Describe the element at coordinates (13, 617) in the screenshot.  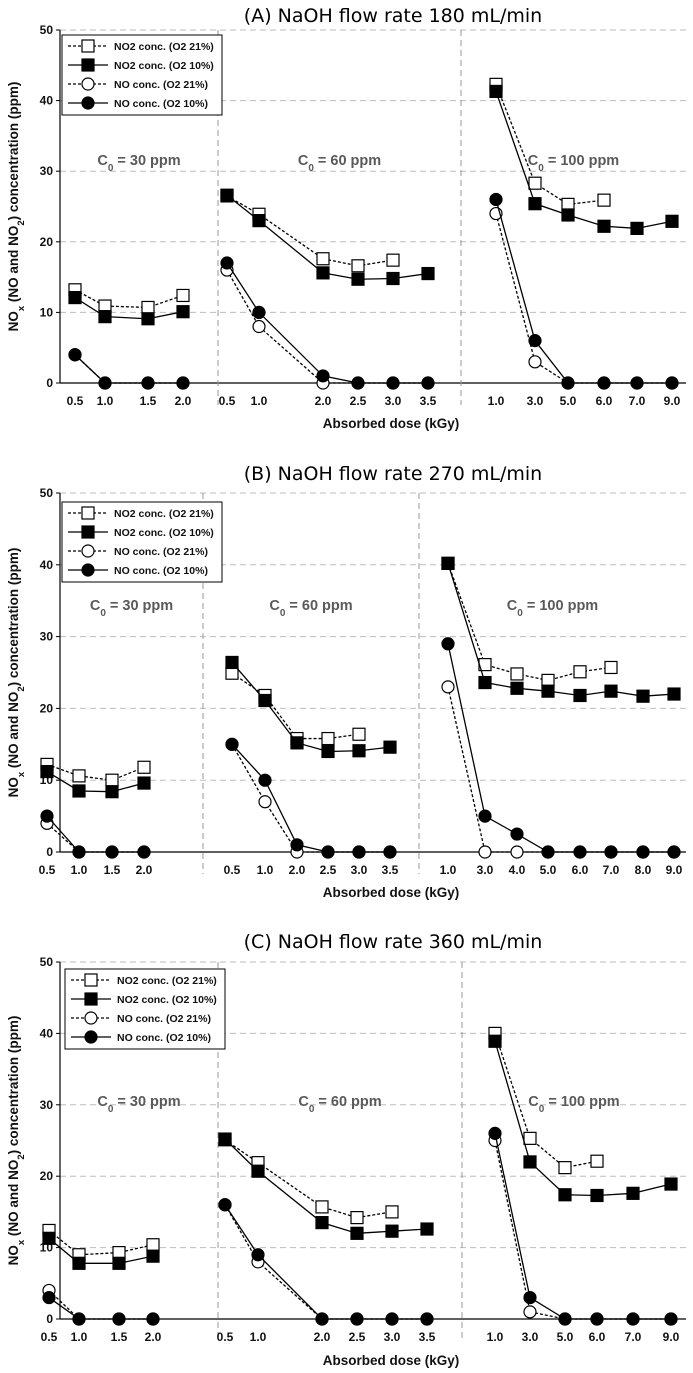
I see `y-axis-label-part: ) concentration (ppm)` at that location.